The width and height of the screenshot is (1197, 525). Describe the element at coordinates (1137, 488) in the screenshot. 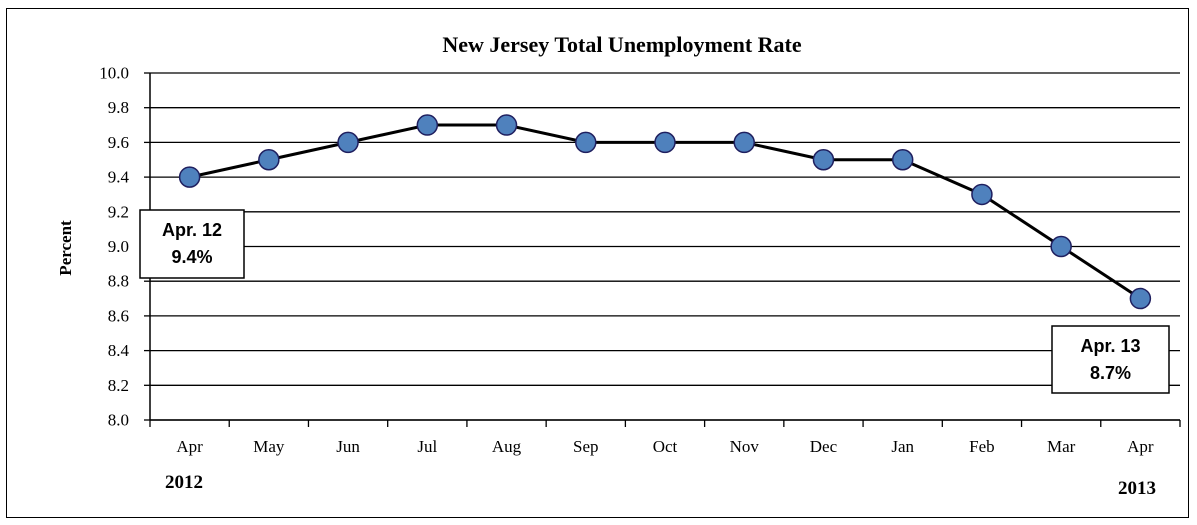

I see `year-end-label: 2013` at that location.